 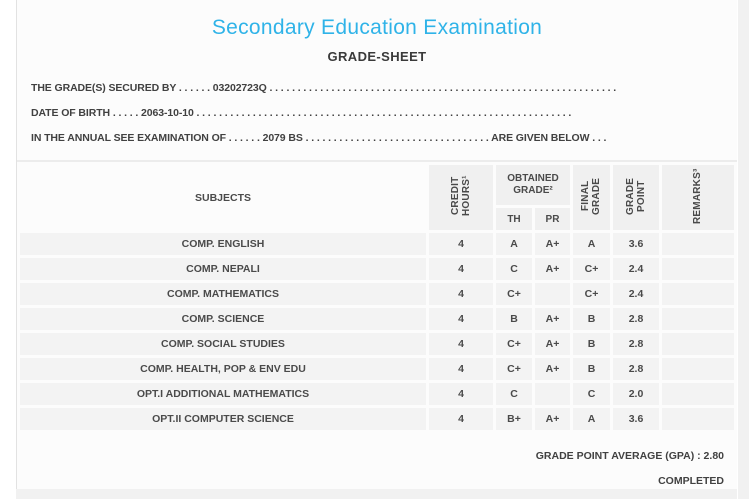 I want to click on date-of-birth-label: DATE OF BIRTH, so click(x=70, y=113).